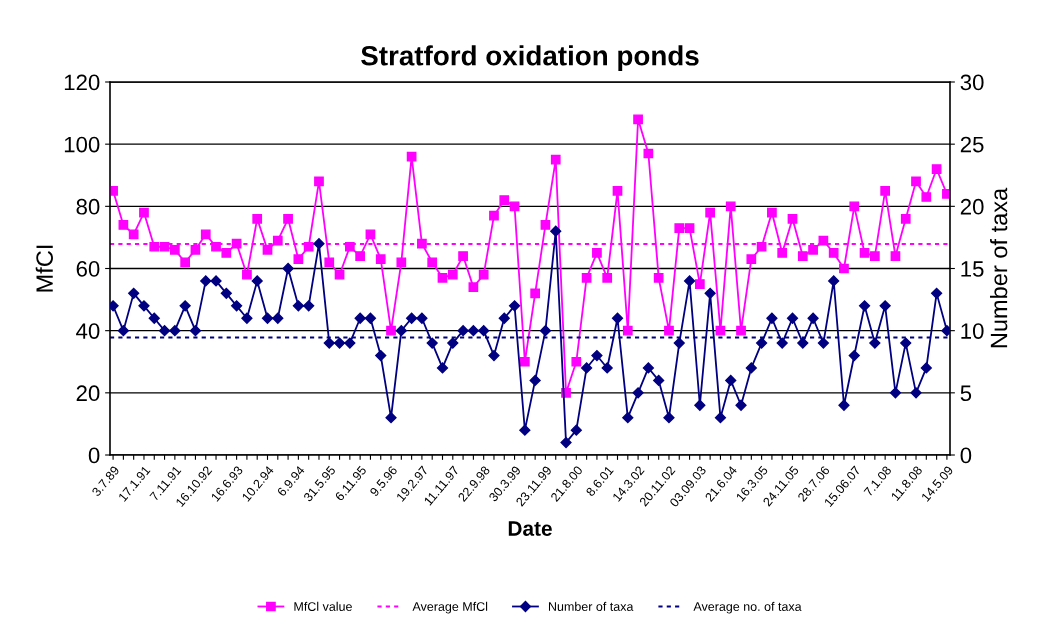  I want to click on y2-tick-label: 0, so click(966, 455).